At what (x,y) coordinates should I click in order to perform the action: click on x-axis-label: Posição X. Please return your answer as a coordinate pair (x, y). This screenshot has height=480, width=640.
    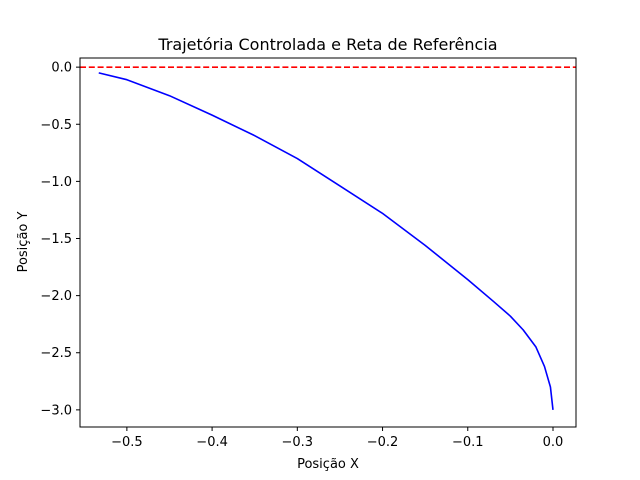
    Looking at the image, I should click on (328, 464).